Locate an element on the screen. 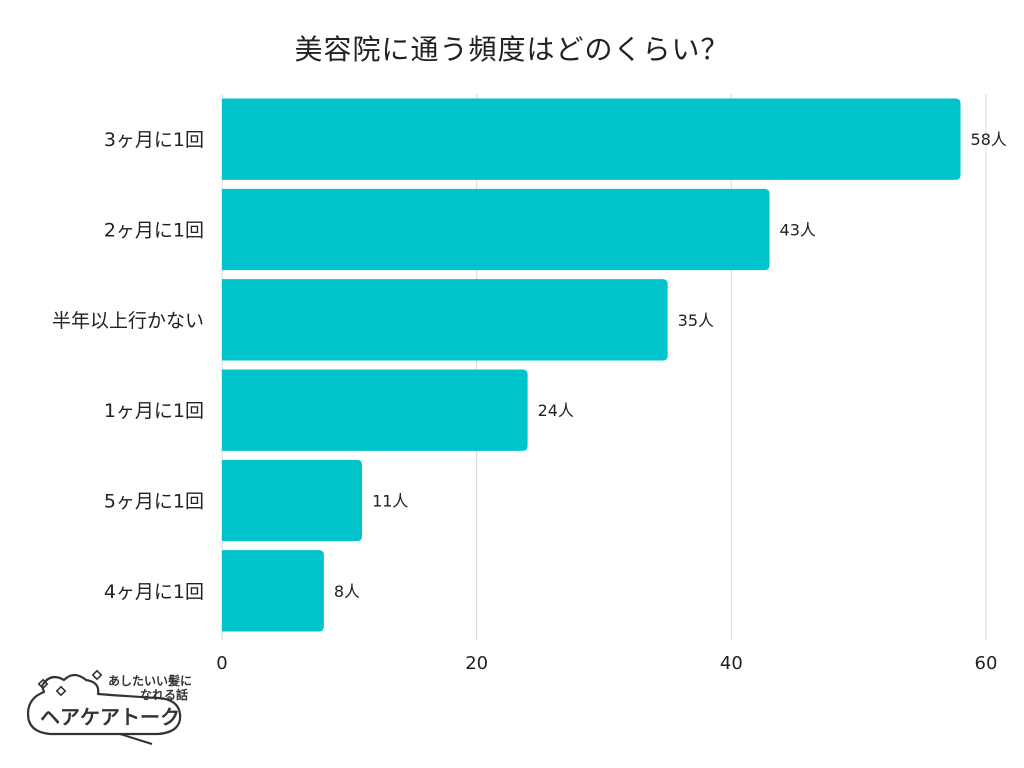  logo-tagline-line1: あしたいい髪に is located at coordinates (150, 680).